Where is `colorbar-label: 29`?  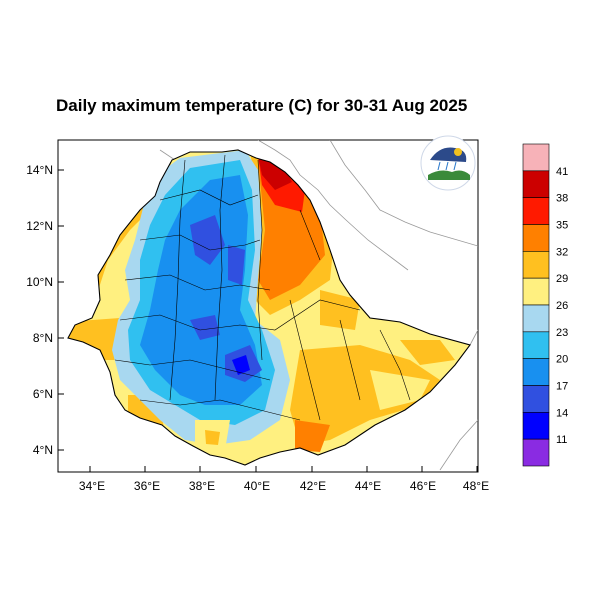 colorbar-label: 29 is located at coordinates (562, 279).